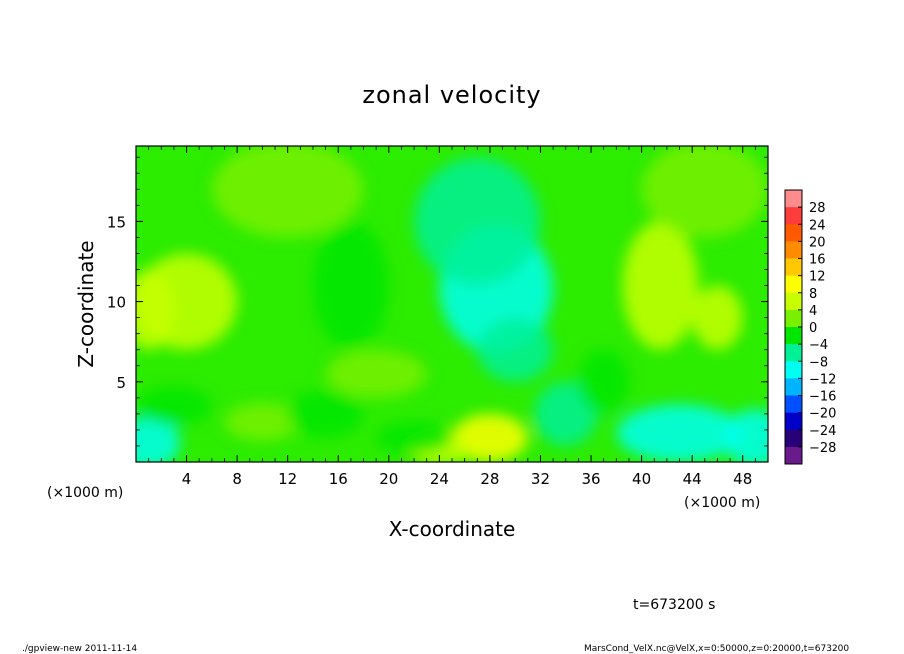 The width and height of the screenshot is (904, 654). What do you see at coordinates (452, 529) in the screenshot?
I see `x-axis-label: X-coordinate` at bounding box center [452, 529].